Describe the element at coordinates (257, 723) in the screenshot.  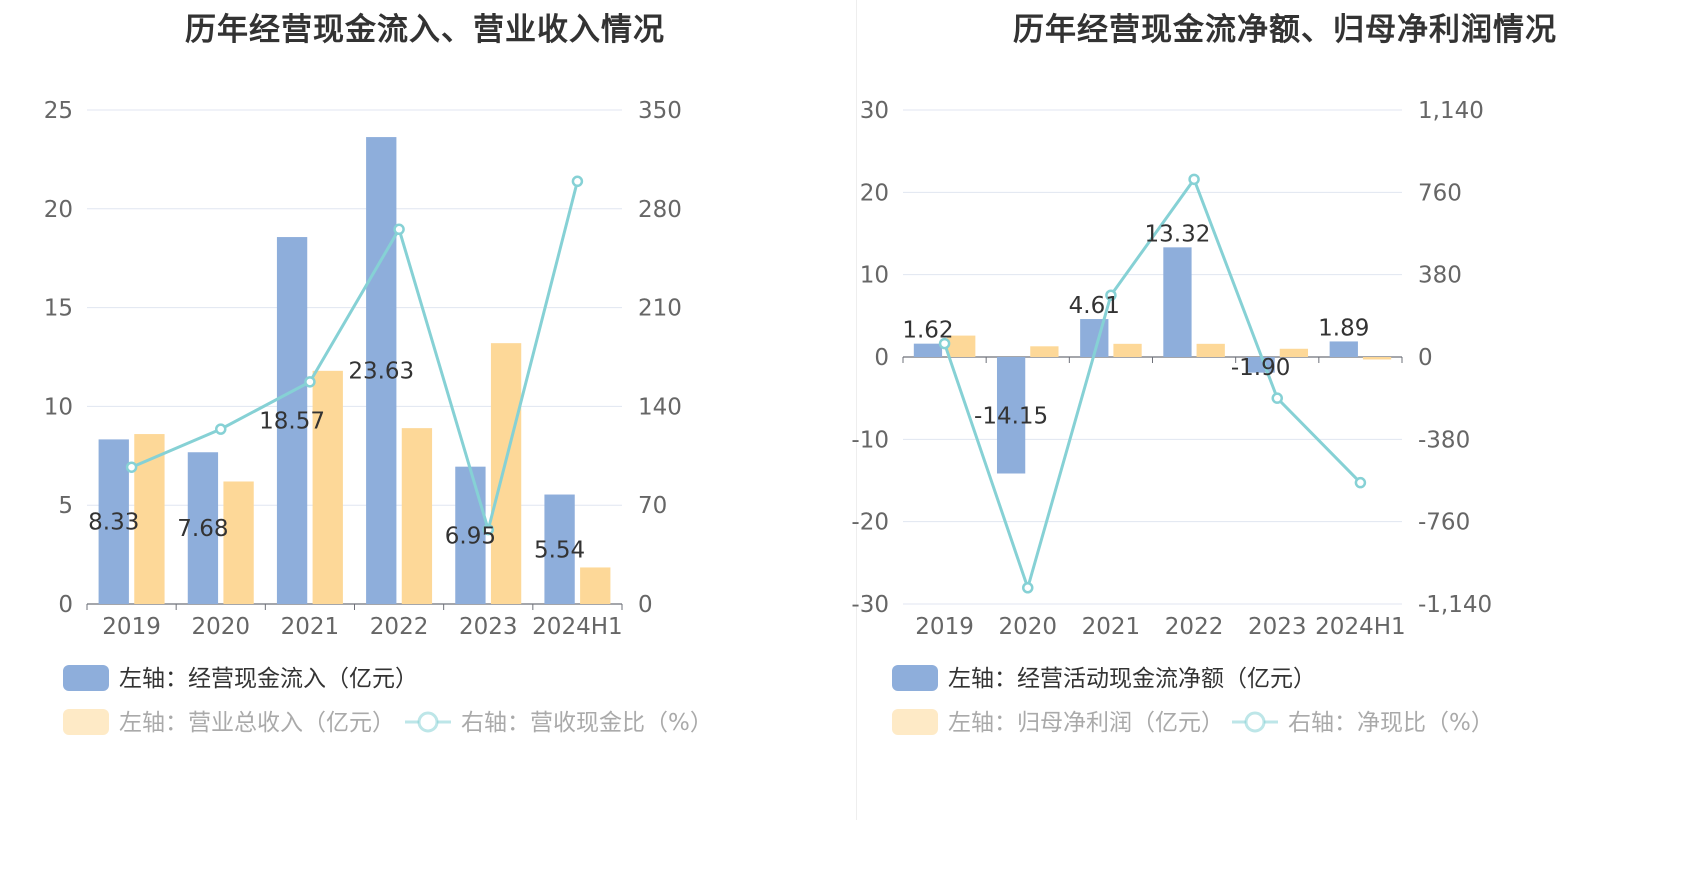
I see `legend-label: 左轴：营业总收入（亿元）` at that location.